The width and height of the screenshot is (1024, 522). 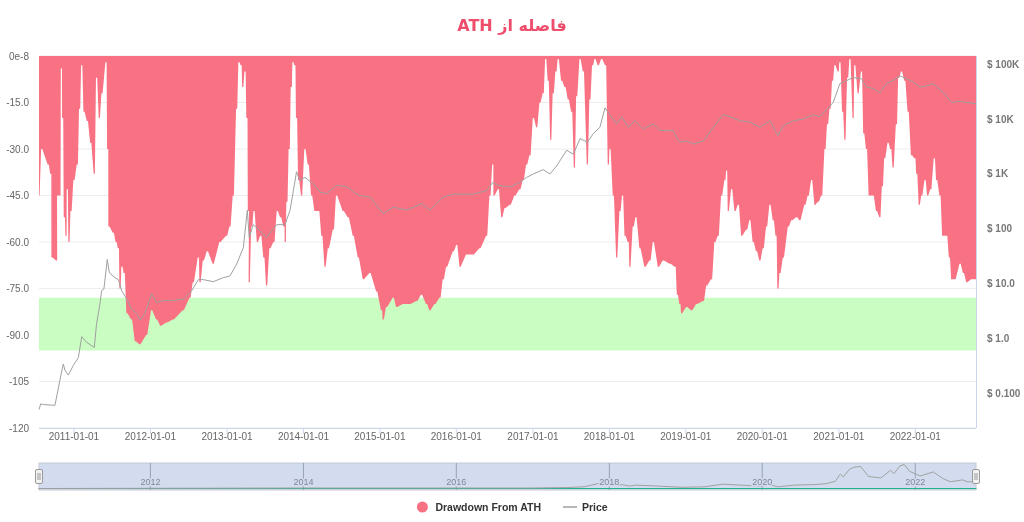 I want to click on title: فاصله از ATH, so click(x=512, y=25).